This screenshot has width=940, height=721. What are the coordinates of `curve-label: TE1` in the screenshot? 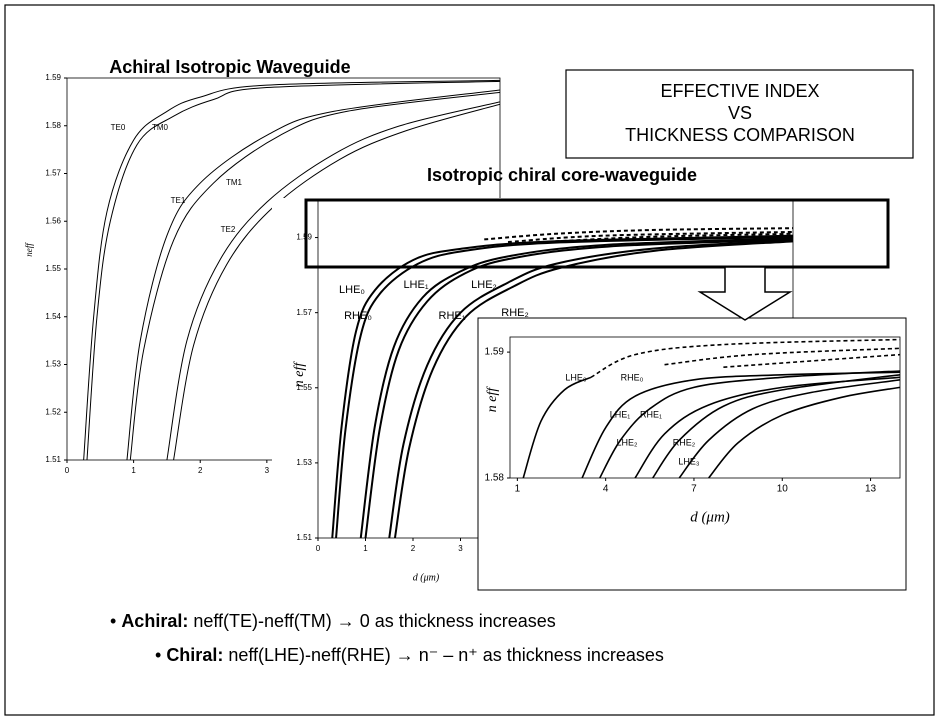 It's located at (178, 200).